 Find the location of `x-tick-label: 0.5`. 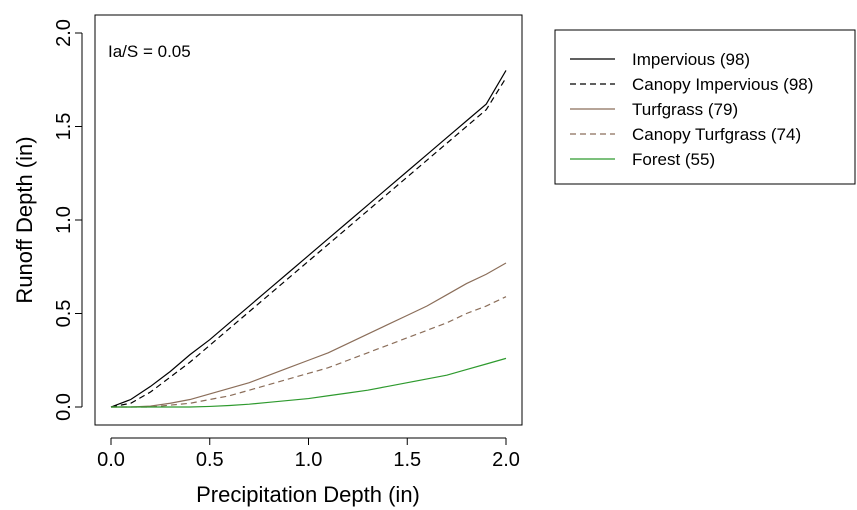

x-tick-label: 0.5 is located at coordinates (210, 460).